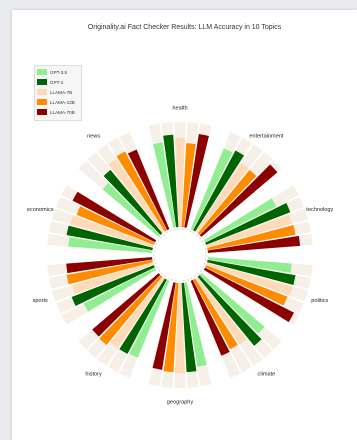 The image size is (357, 440). I want to click on bar-news-LLAMA-7B, so click(136, 196).